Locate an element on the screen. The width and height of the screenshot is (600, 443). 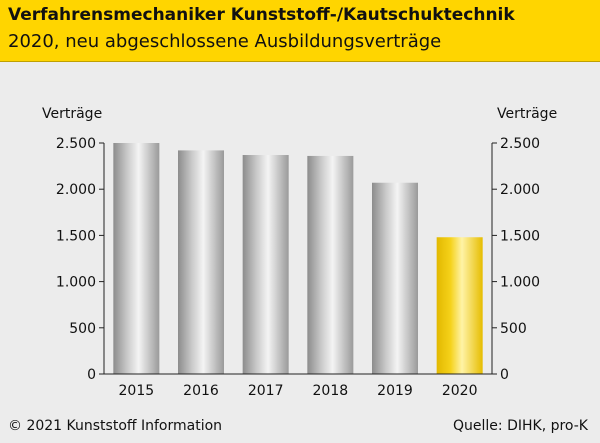
y-tick-label-left: 1.000 is located at coordinates (76, 283).